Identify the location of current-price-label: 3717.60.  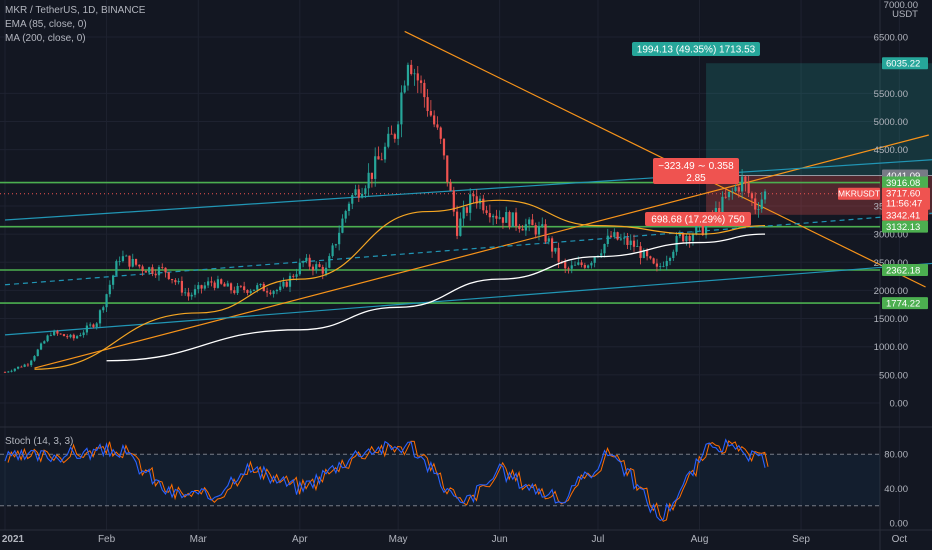
(903, 194).